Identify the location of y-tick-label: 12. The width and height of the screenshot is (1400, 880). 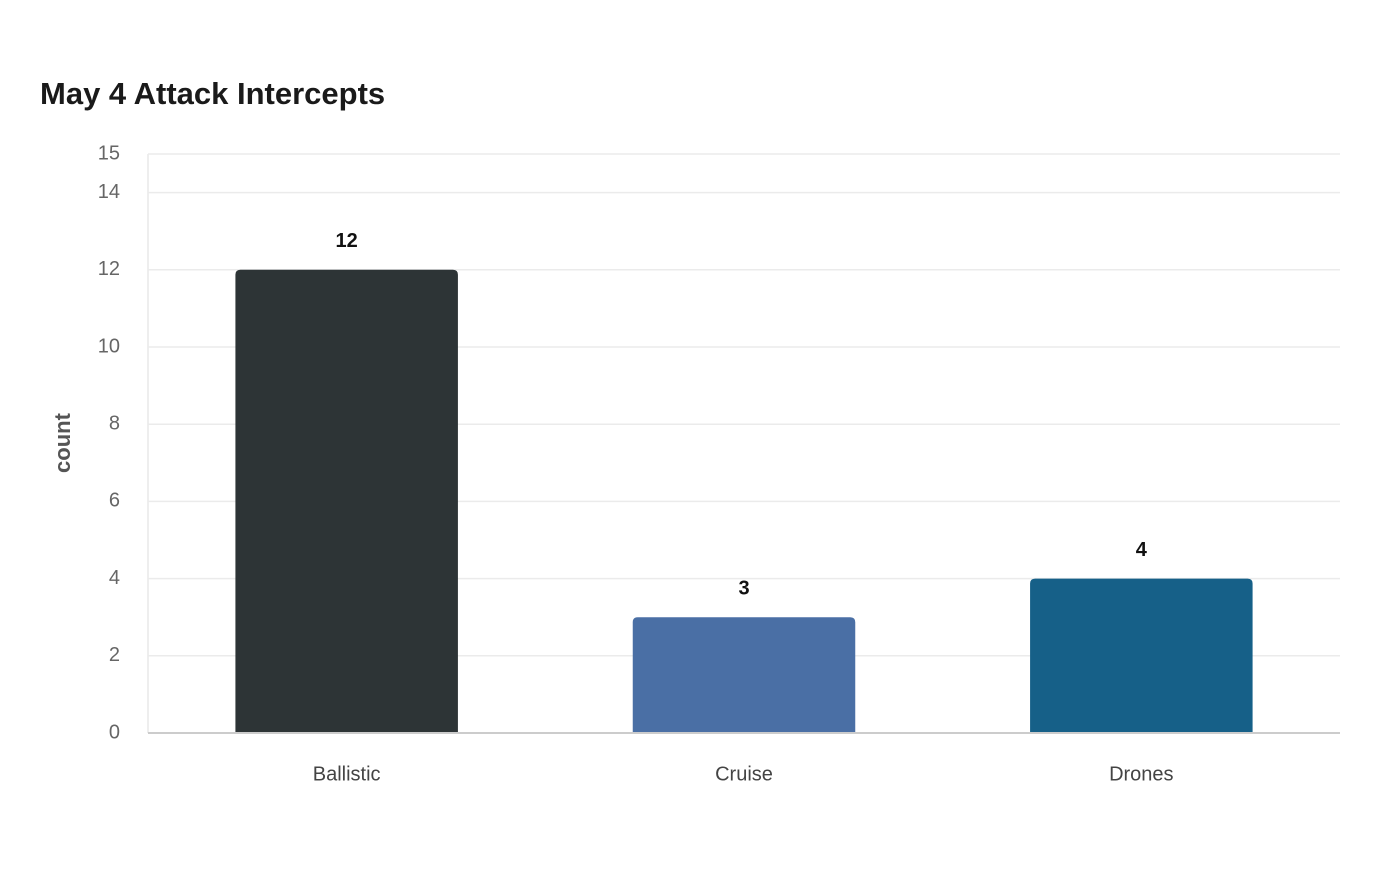
(109, 269).